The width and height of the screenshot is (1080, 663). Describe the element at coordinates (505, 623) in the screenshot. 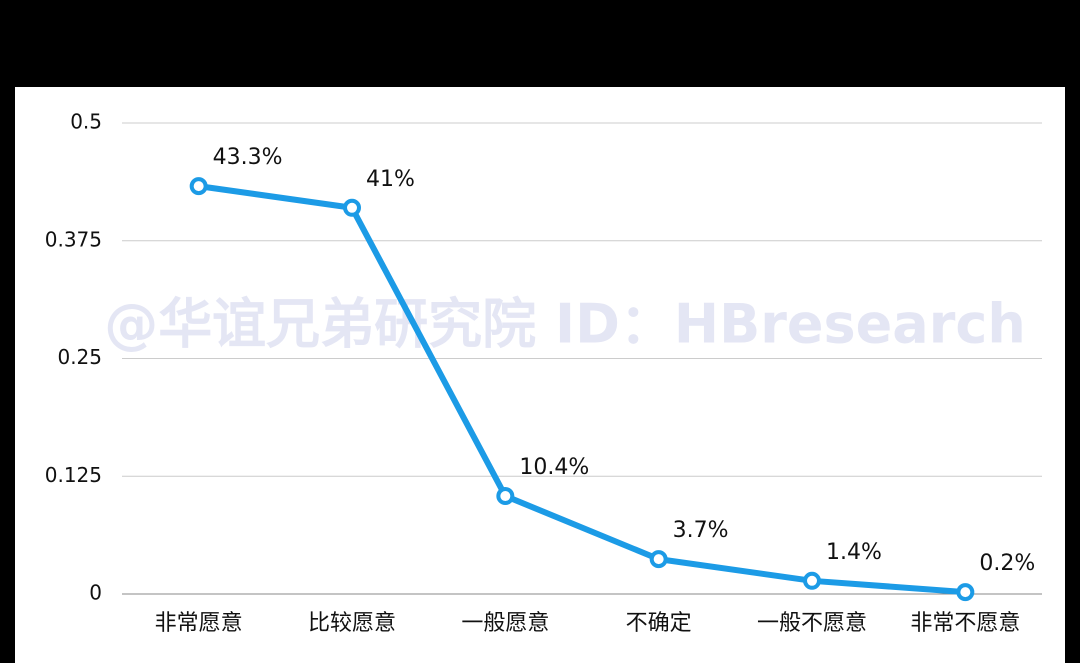

I see `x-tick-label: 一般愿意` at that location.